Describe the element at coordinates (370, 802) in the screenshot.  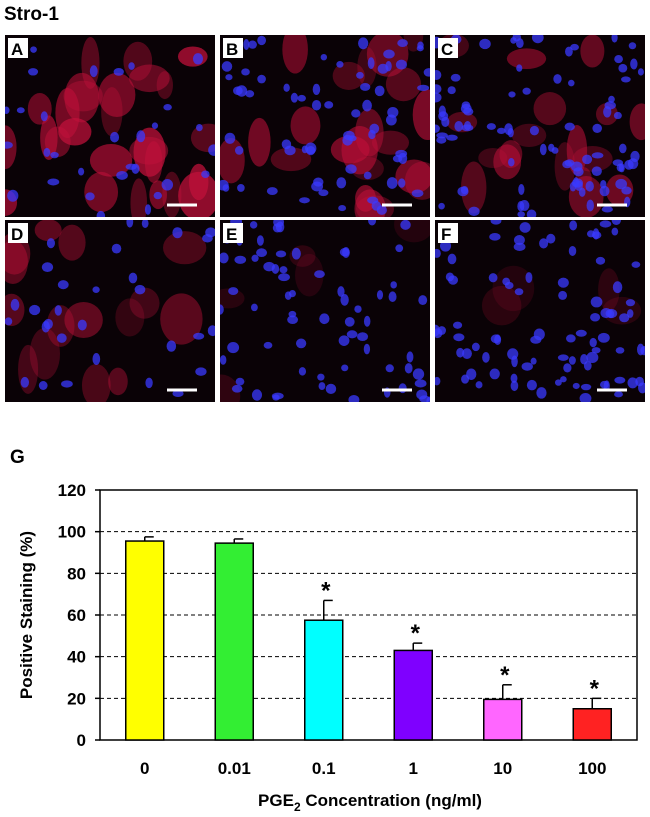
I see `x-axis-label: PGE2 Concentration (ng/ml)` at that location.